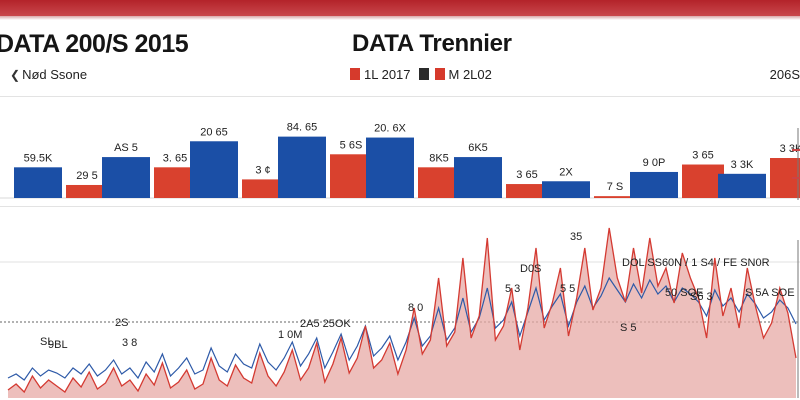 Image resolution: width=800 pixels, height=400 pixels. Describe the element at coordinates (121, 323) in the screenshot. I see `annotation-0: 2S` at that location.